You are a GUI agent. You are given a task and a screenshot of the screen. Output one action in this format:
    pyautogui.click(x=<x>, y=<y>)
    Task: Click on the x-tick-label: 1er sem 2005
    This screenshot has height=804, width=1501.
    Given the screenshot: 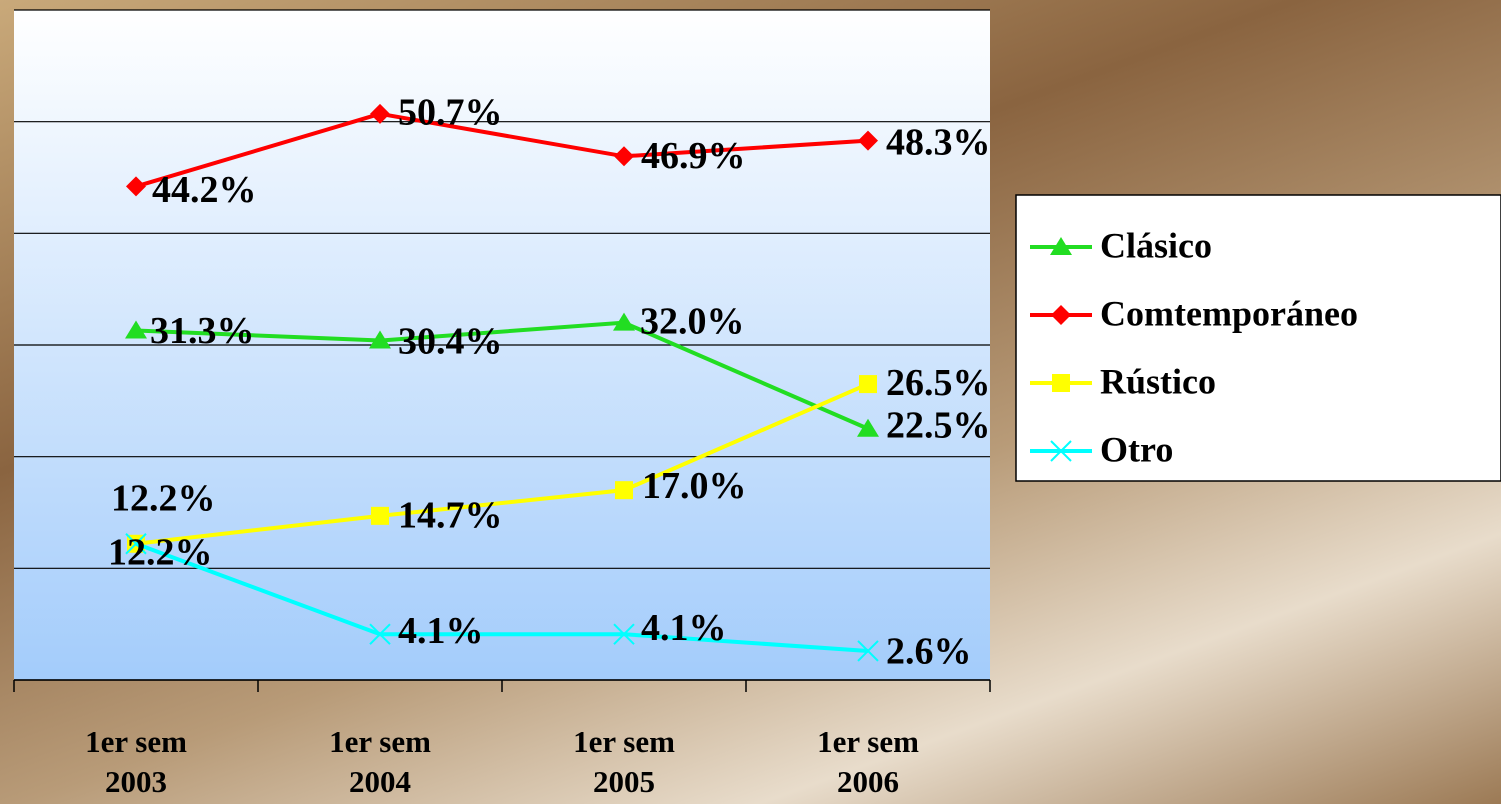 What is the action you would take?
    pyautogui.click(x=624, y=761)
    